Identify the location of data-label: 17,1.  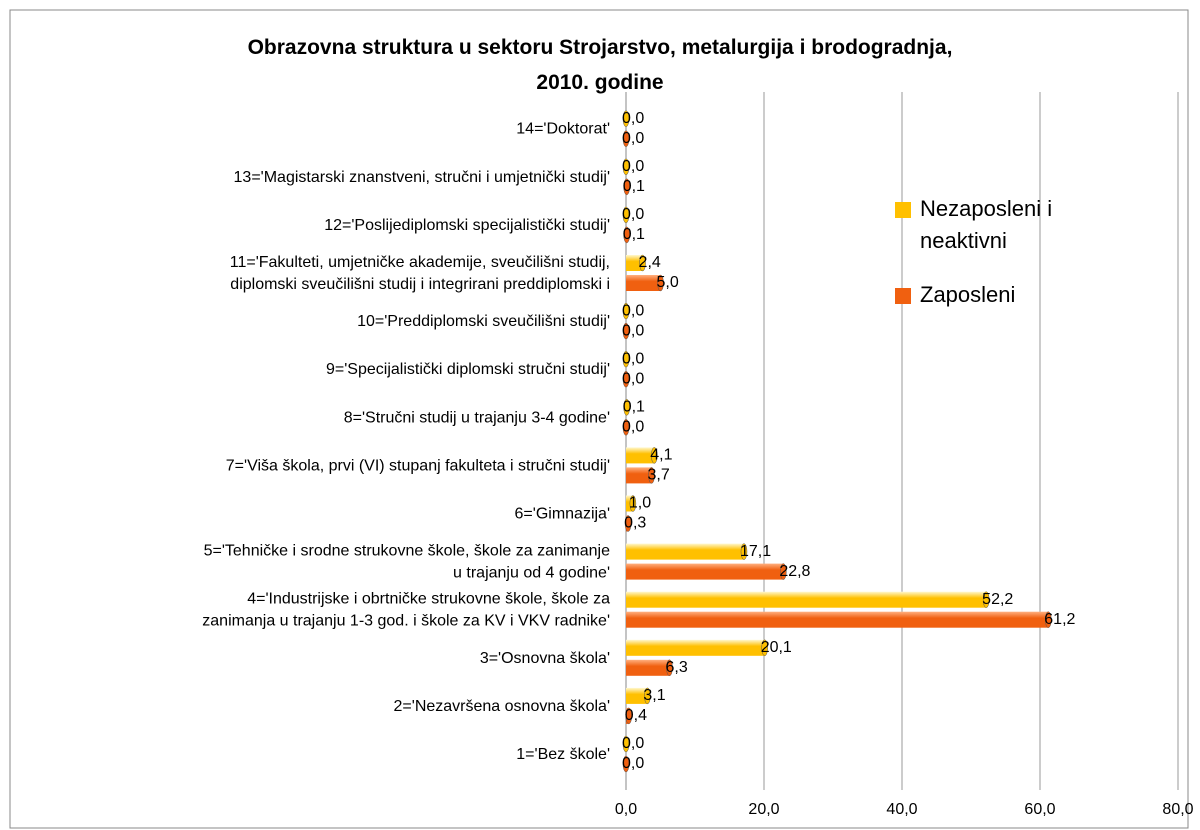
(755, 551).